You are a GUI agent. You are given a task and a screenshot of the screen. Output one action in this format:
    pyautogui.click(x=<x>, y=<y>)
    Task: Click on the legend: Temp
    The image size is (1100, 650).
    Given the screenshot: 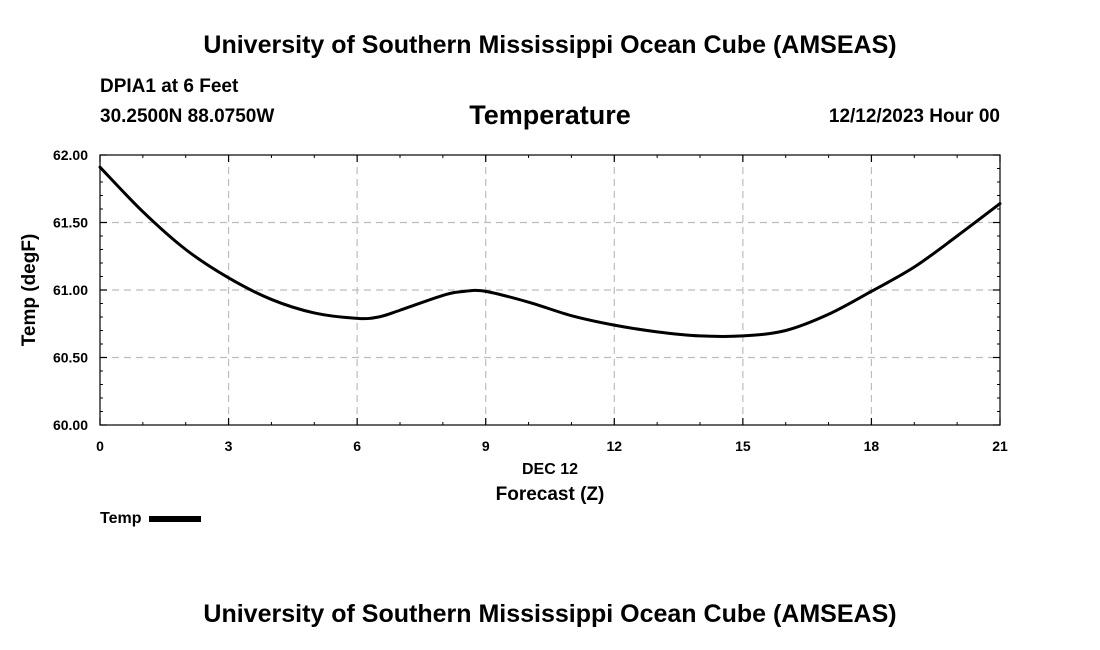 What is the action you would take?
    pyautogui.click(x=151, y=519)
    